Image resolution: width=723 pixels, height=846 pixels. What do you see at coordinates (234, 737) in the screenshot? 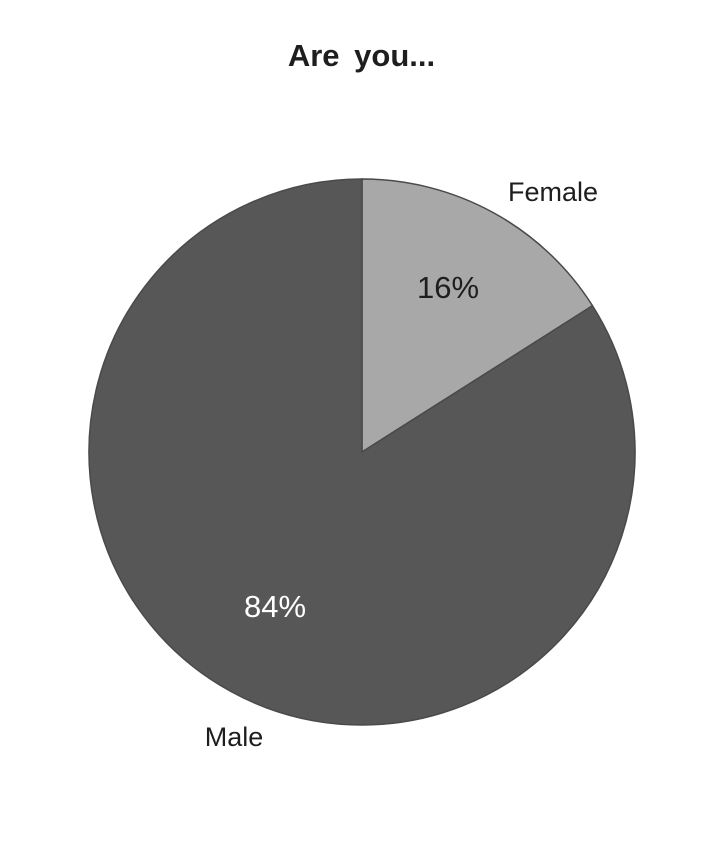
I see `category-label-male: Male` at bounding box center [234, 737].